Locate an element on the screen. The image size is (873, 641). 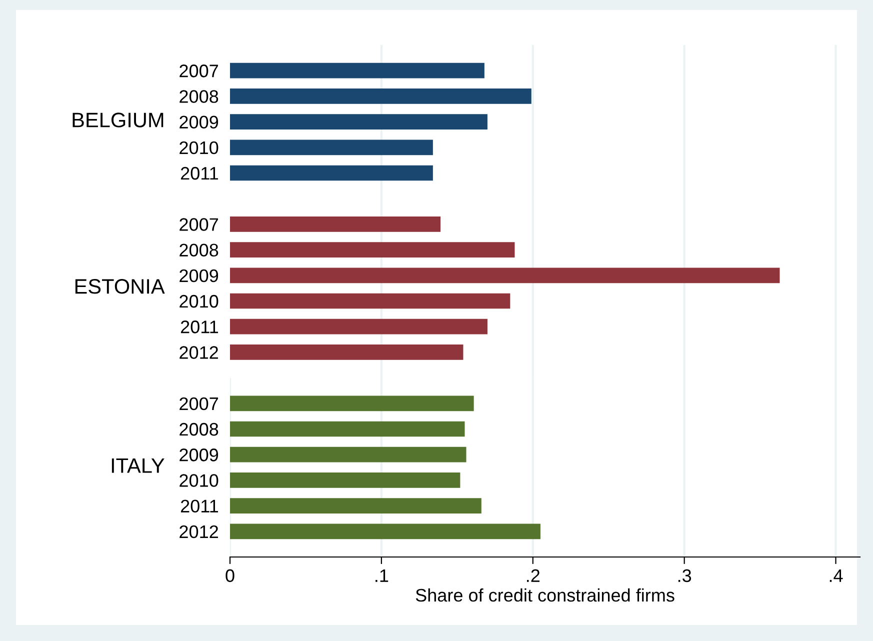
x-tick-label: .4 is located at coordinates (836, 575).